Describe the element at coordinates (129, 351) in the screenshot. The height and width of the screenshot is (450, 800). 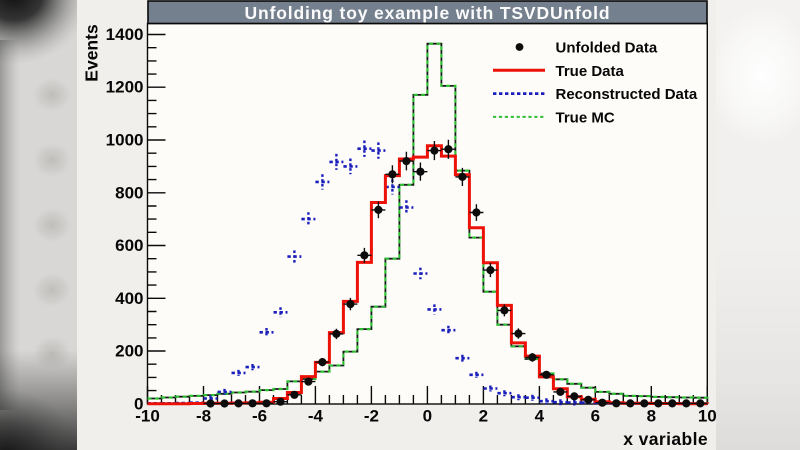
I see `svg-text: 200` at that location.